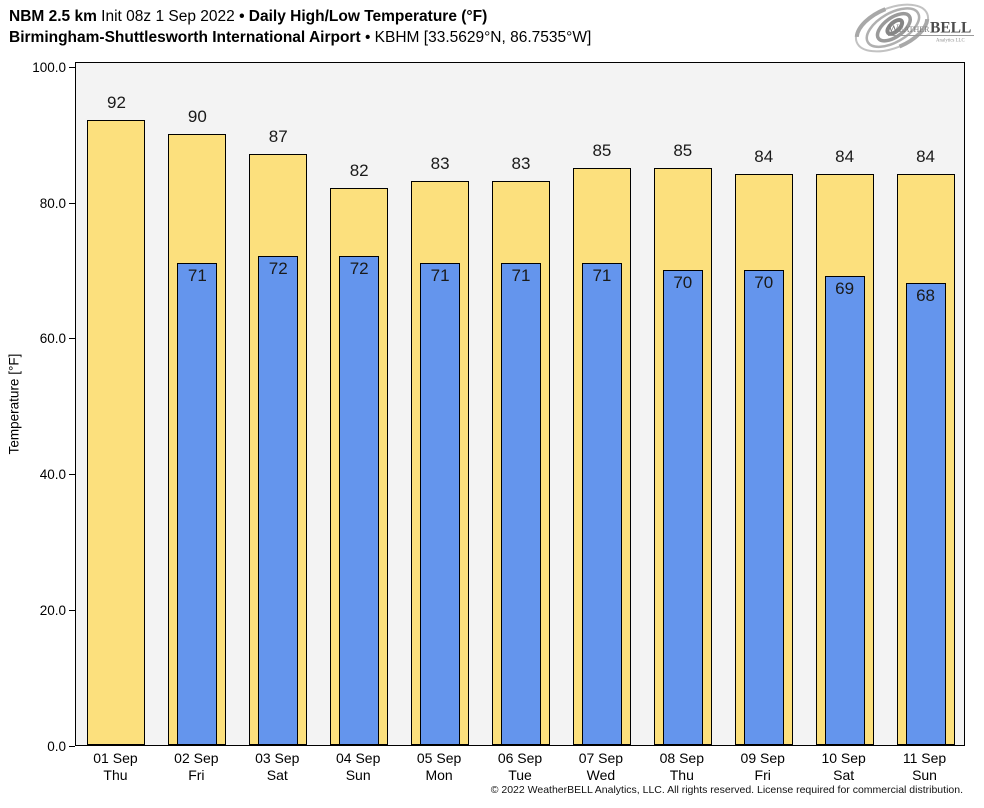 The image size is (984, 808). I want to click on subtitle-station-coords: • KBHM [33.5629°N, 86.7535°W], so click(476, 37).